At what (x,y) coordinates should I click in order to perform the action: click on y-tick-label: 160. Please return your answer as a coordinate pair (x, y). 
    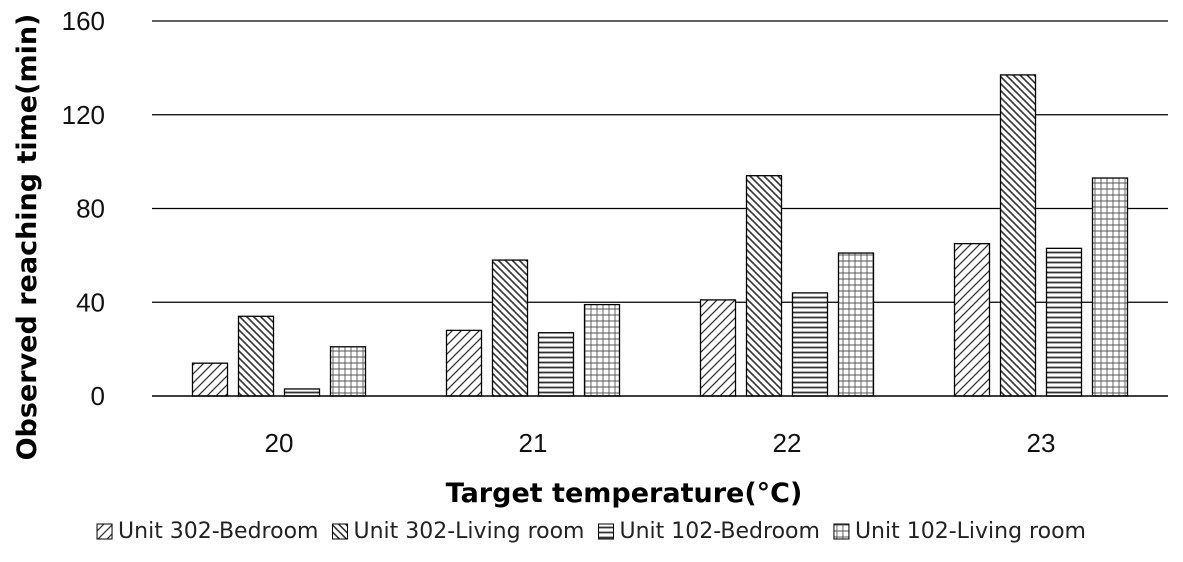
    Looking at the image, I should click on (83, 21).